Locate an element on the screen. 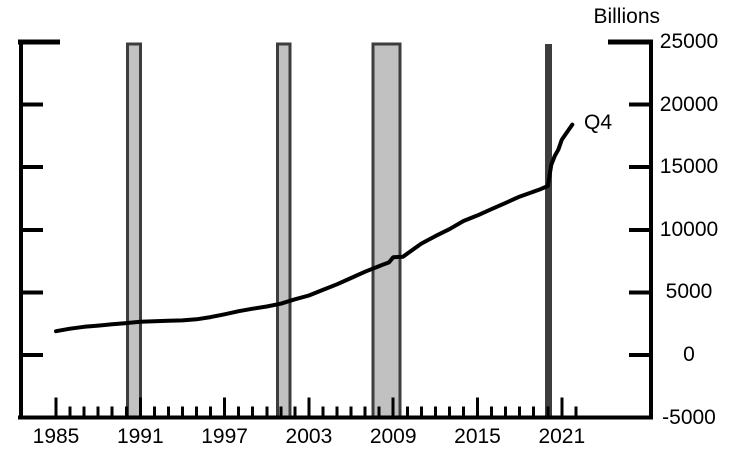 The height and width of the screenshot is (471, 731). y-tick-label: -5000 is located at coordinates (689, 417).